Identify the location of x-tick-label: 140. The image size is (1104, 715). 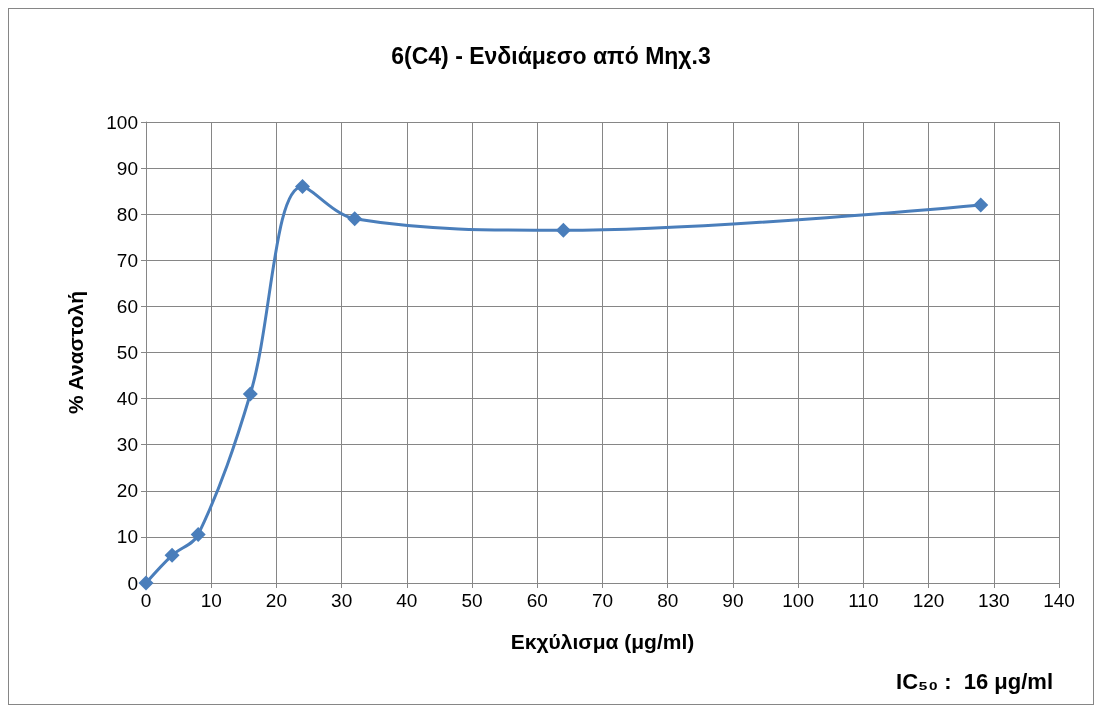
(1059, 600).